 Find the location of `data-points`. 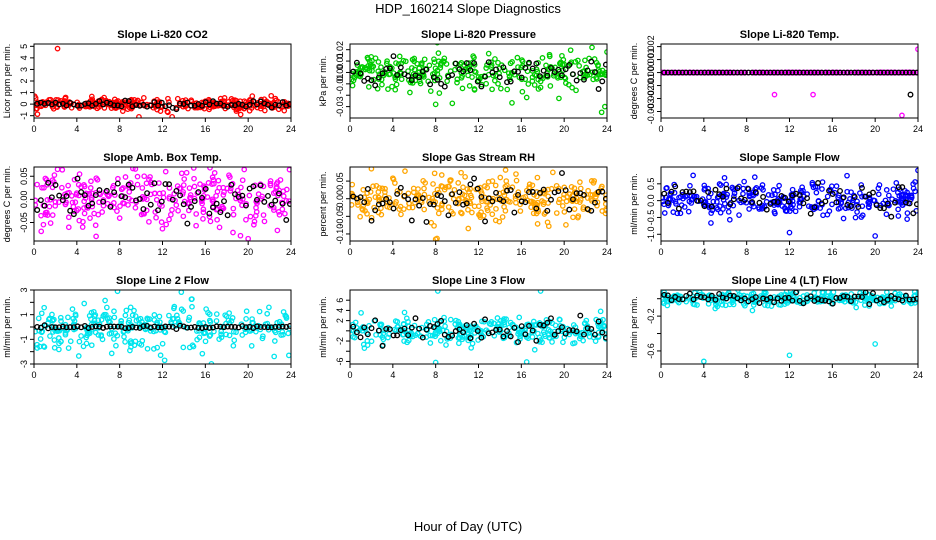

data-points is located at coordinates (789, 327).